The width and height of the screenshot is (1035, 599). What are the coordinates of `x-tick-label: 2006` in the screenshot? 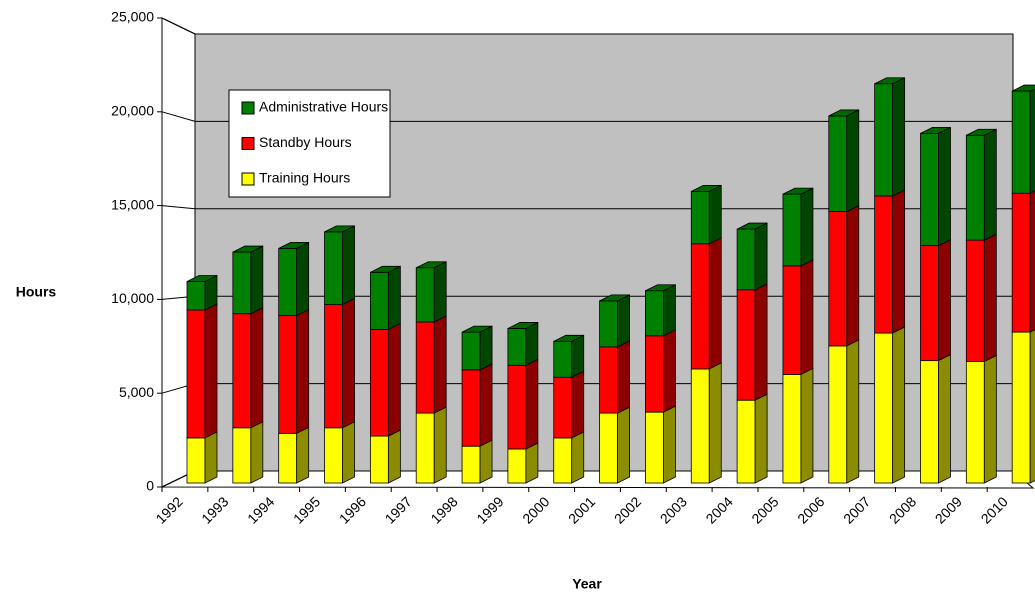 It's located at (810, 509).